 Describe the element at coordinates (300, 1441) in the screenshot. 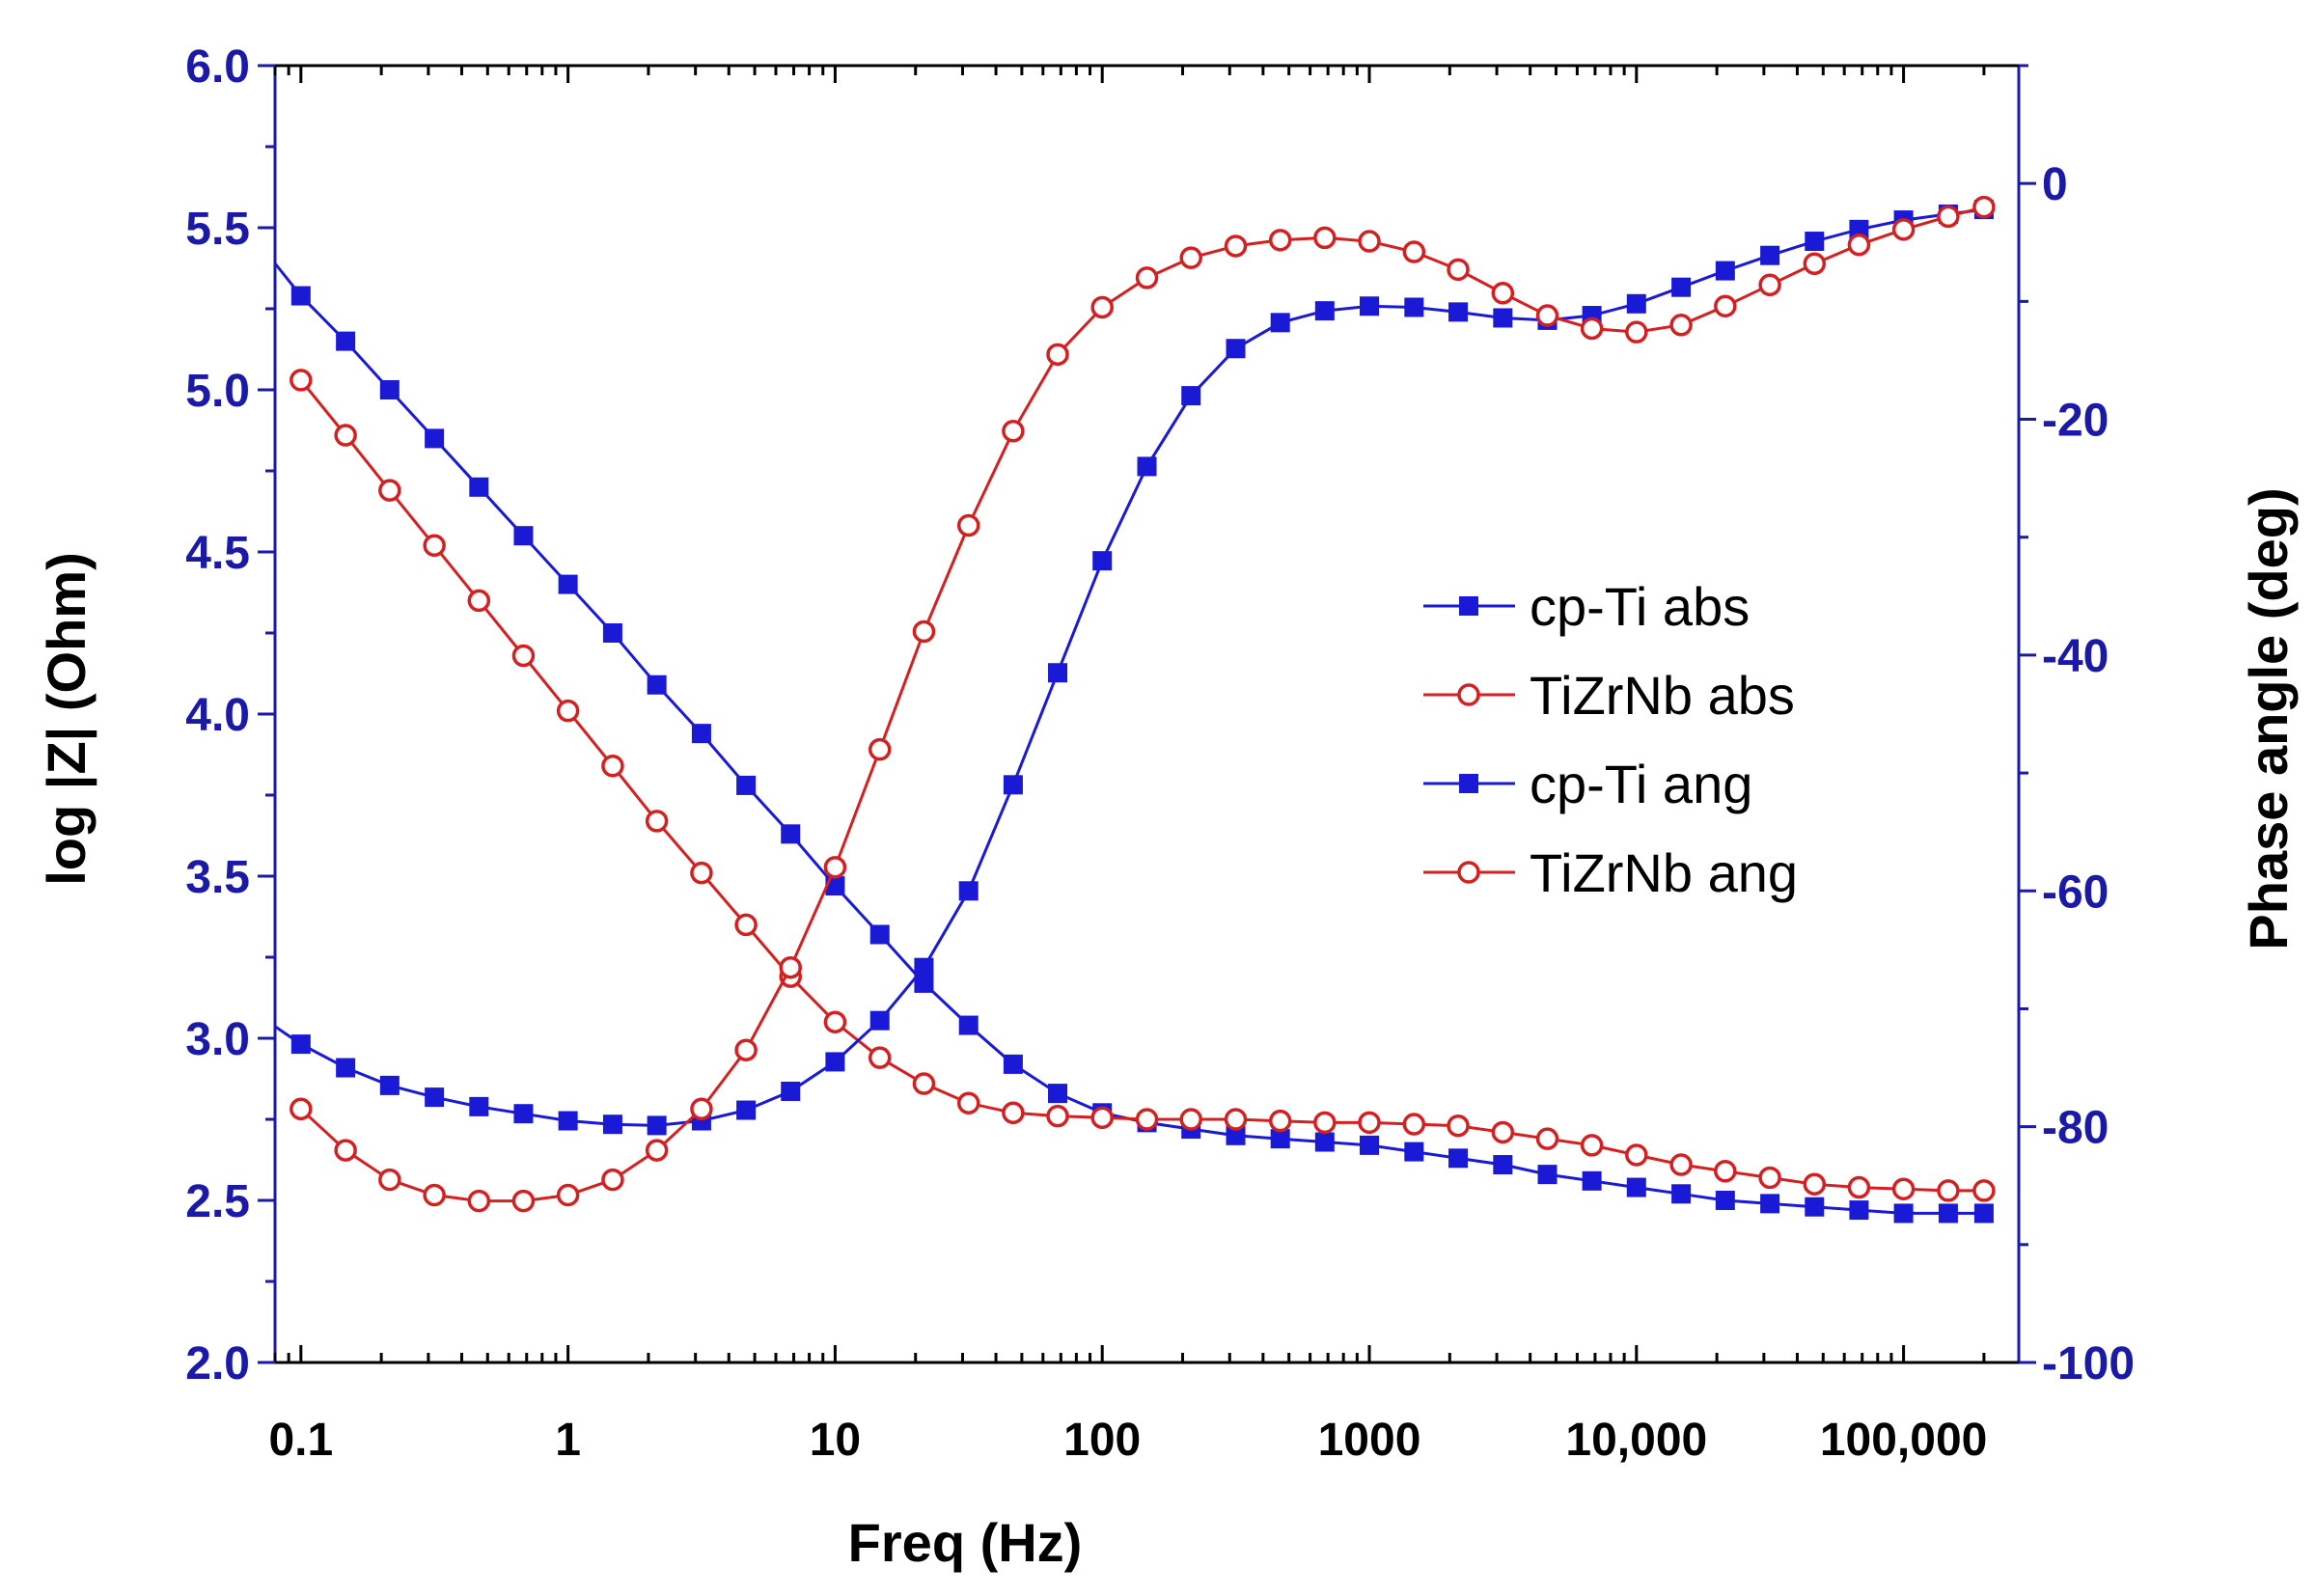

I see `x-tick-label: 0.1` at that location.